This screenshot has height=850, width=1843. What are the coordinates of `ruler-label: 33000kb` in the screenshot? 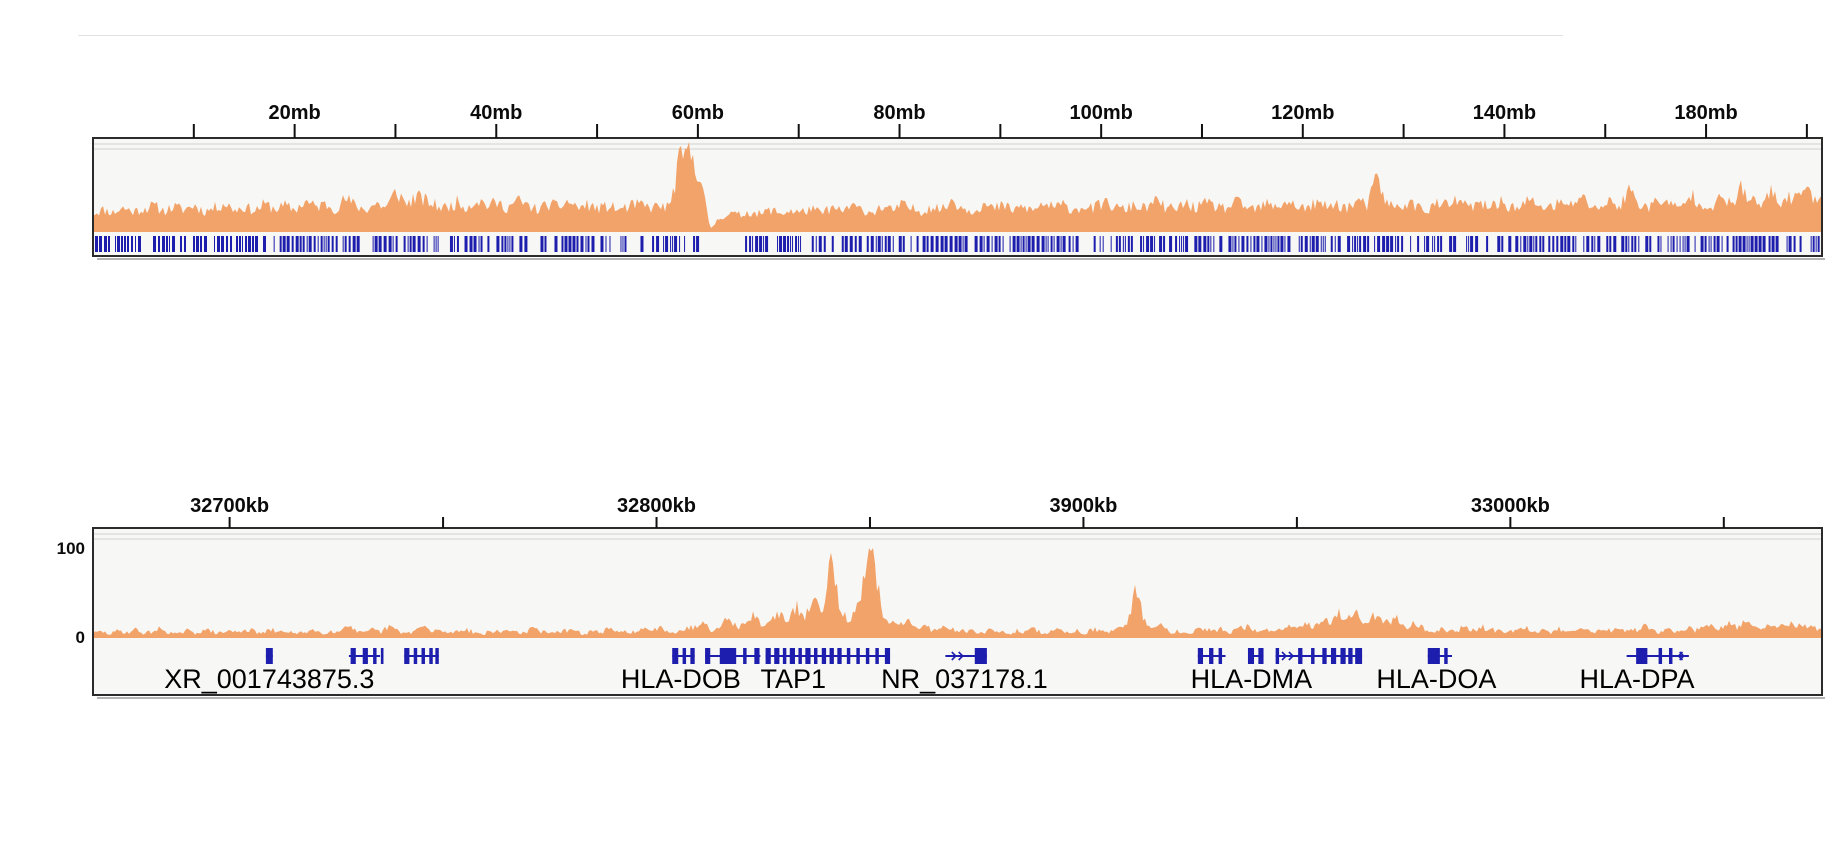 It's located at (1510, 506).